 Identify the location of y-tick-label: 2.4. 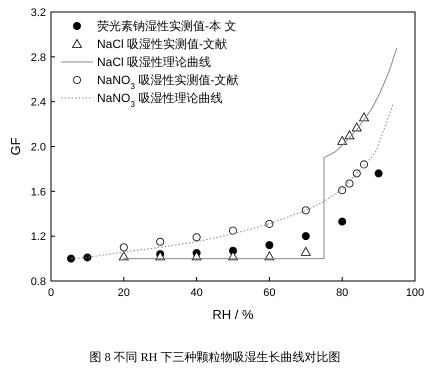
(38, 102).